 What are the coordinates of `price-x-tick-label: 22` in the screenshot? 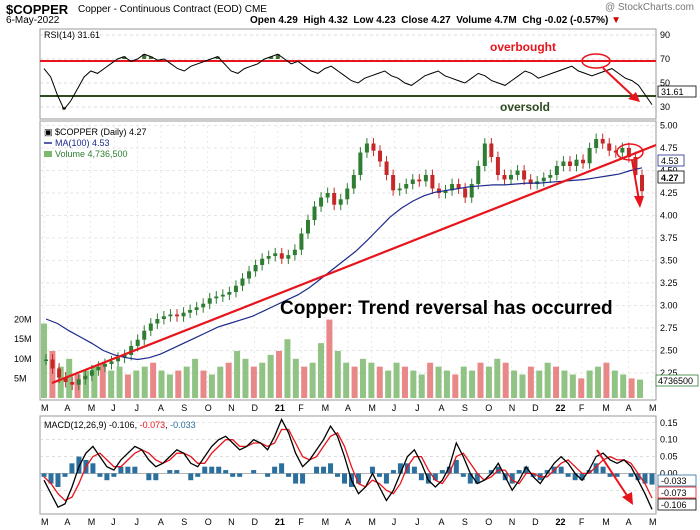 It's located at (560, 408).